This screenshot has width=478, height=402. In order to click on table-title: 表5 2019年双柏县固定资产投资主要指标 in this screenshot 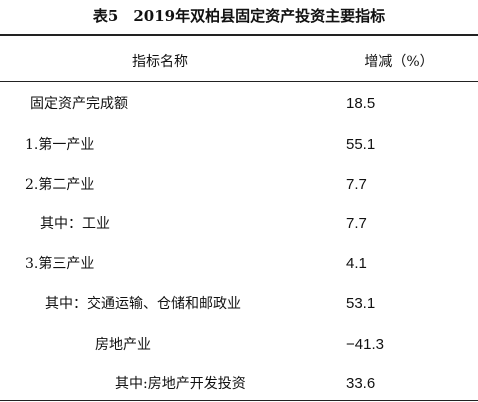, I will do `click(239, 16)`.